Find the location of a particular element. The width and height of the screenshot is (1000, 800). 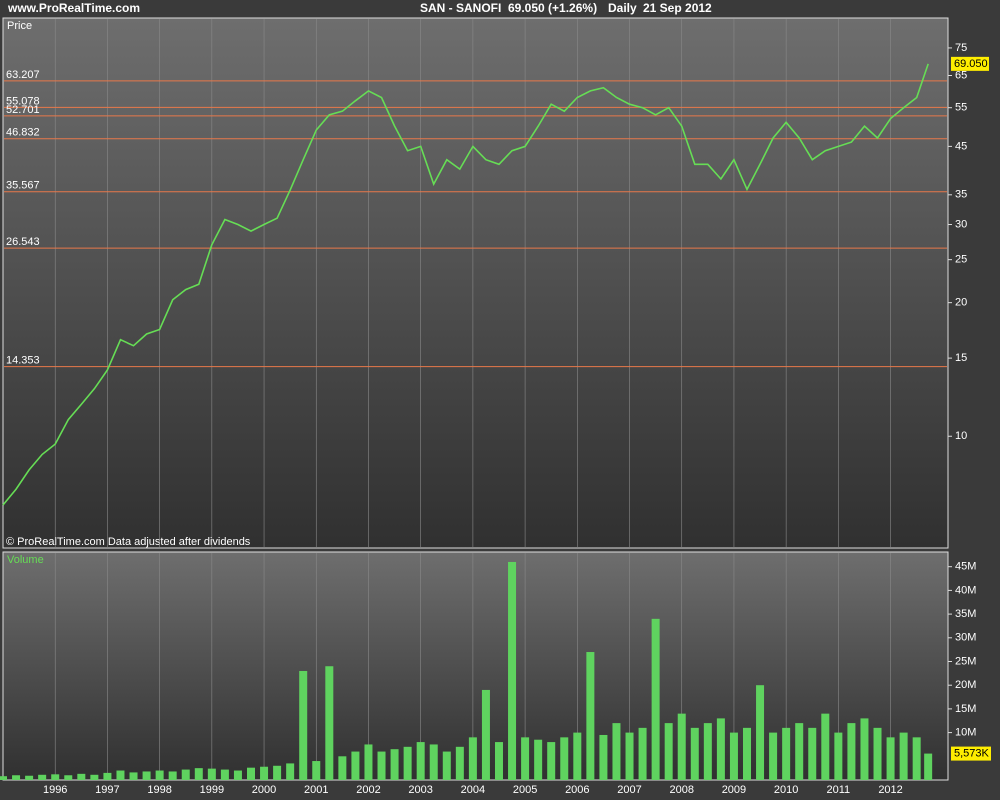

y-tick-label: 45M is located at coordinates (965, 567).